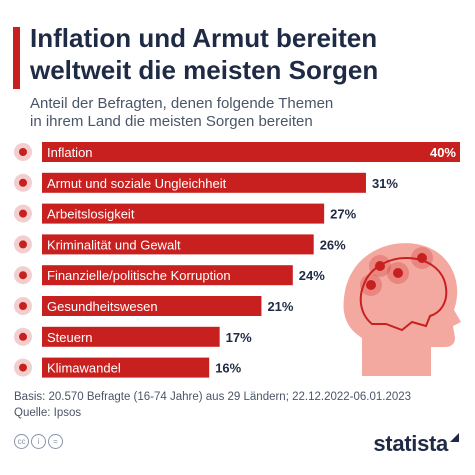  Describe the element at coordinates (70, 337) in the screenshot. I see `category-label: Steuern` at that location.